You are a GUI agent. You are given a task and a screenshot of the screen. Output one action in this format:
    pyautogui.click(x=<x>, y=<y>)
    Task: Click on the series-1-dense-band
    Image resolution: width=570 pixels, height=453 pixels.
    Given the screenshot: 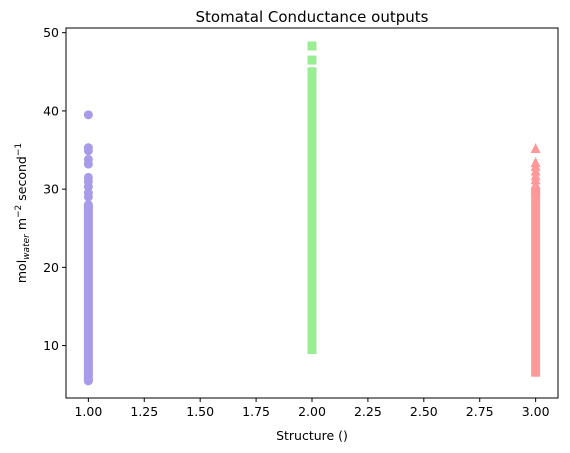 What is the action you would take?
    pyautogui.click(x=88, y=293)
    